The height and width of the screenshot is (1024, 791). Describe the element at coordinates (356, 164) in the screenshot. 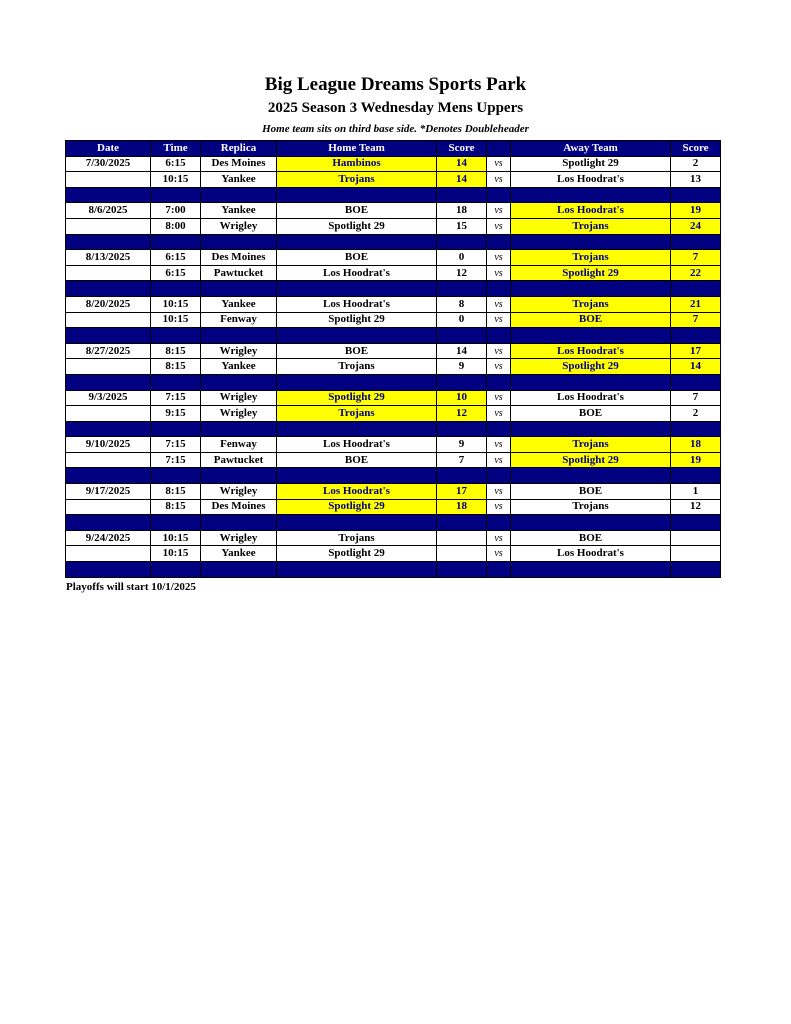

I see `home-team-cell: Hambinos` at that location.